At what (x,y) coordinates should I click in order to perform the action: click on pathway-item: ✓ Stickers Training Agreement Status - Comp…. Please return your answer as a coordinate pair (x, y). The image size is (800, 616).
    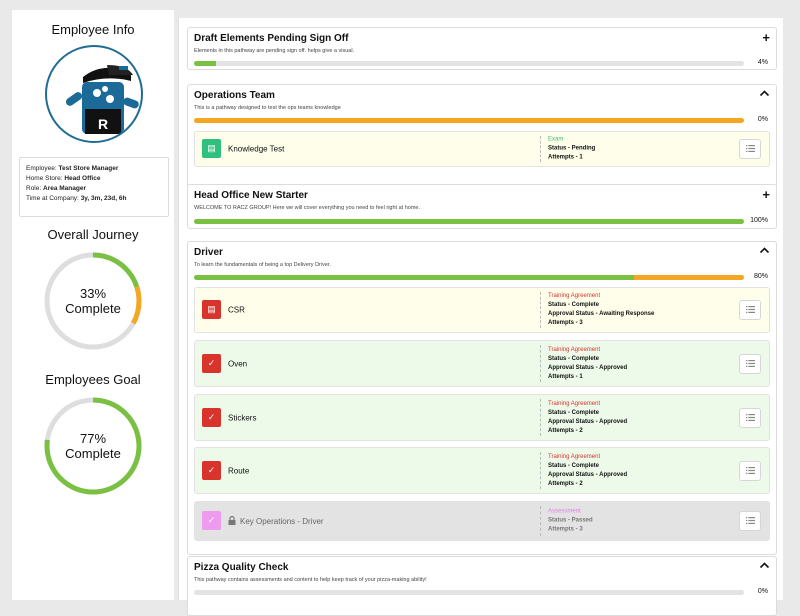
    Looking at the image, I should click on (482, 417).